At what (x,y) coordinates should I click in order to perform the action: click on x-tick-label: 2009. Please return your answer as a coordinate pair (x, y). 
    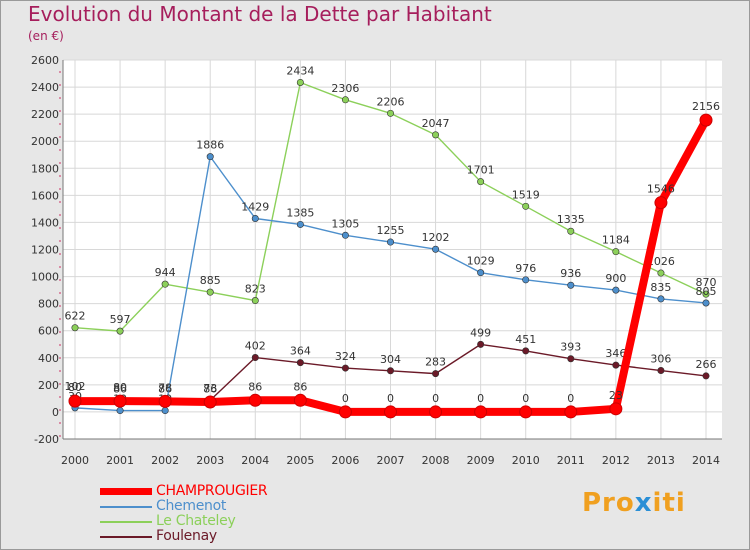
    Looking at the image, I should click on (481, 460).